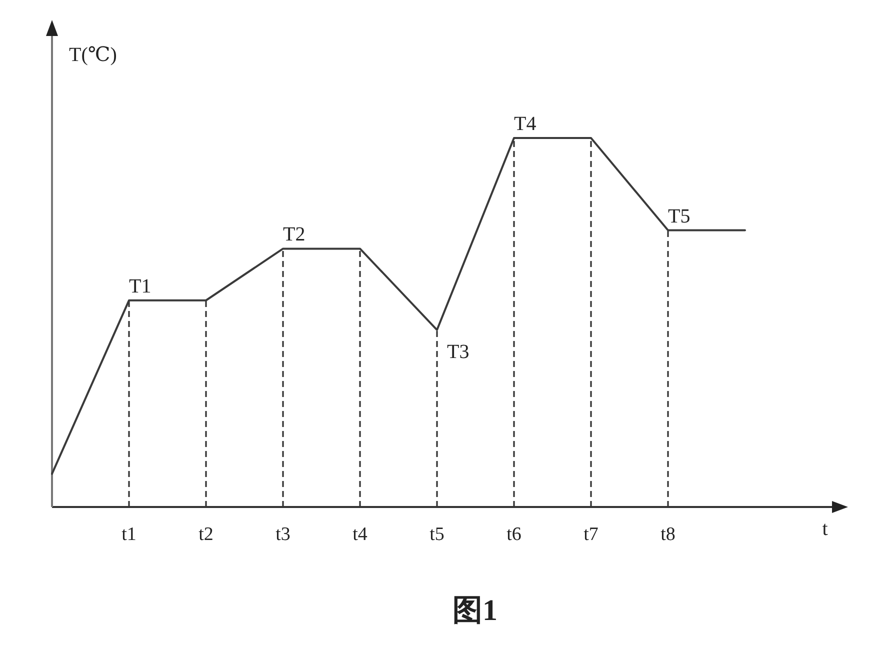  I want to click on x-tick-label: t6, so click(514, 534).